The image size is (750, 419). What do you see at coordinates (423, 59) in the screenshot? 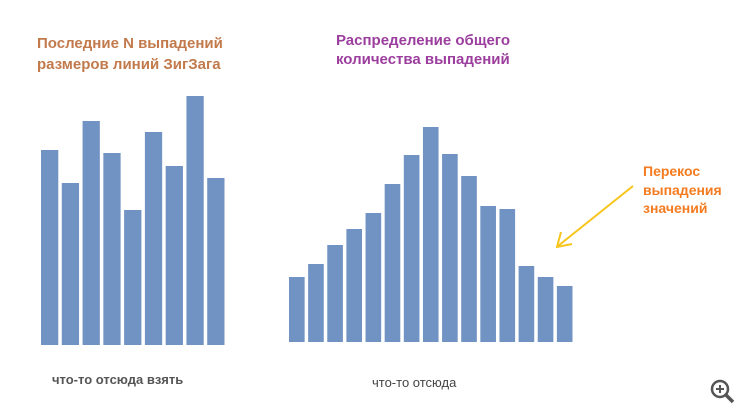
I see `right-title-2: количества выпадений` at bounding box center [423, 59].